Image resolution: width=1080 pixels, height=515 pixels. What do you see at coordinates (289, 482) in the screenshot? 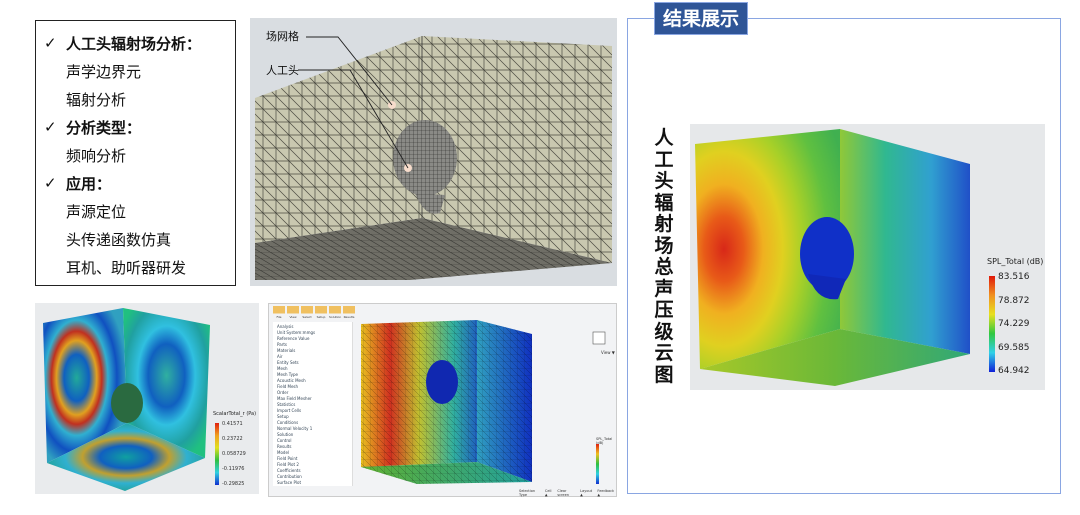
I see `tree-item: Surface Plot` at bounding box center [289, 482].